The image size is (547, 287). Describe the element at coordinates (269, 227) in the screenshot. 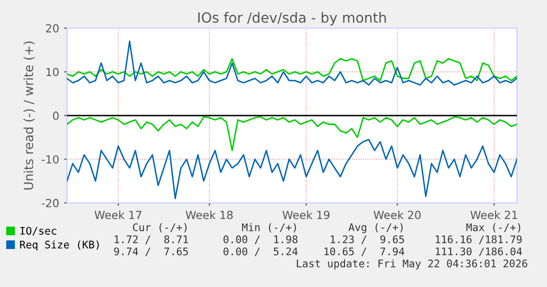

I see `text: Min (-/+)` at that location.